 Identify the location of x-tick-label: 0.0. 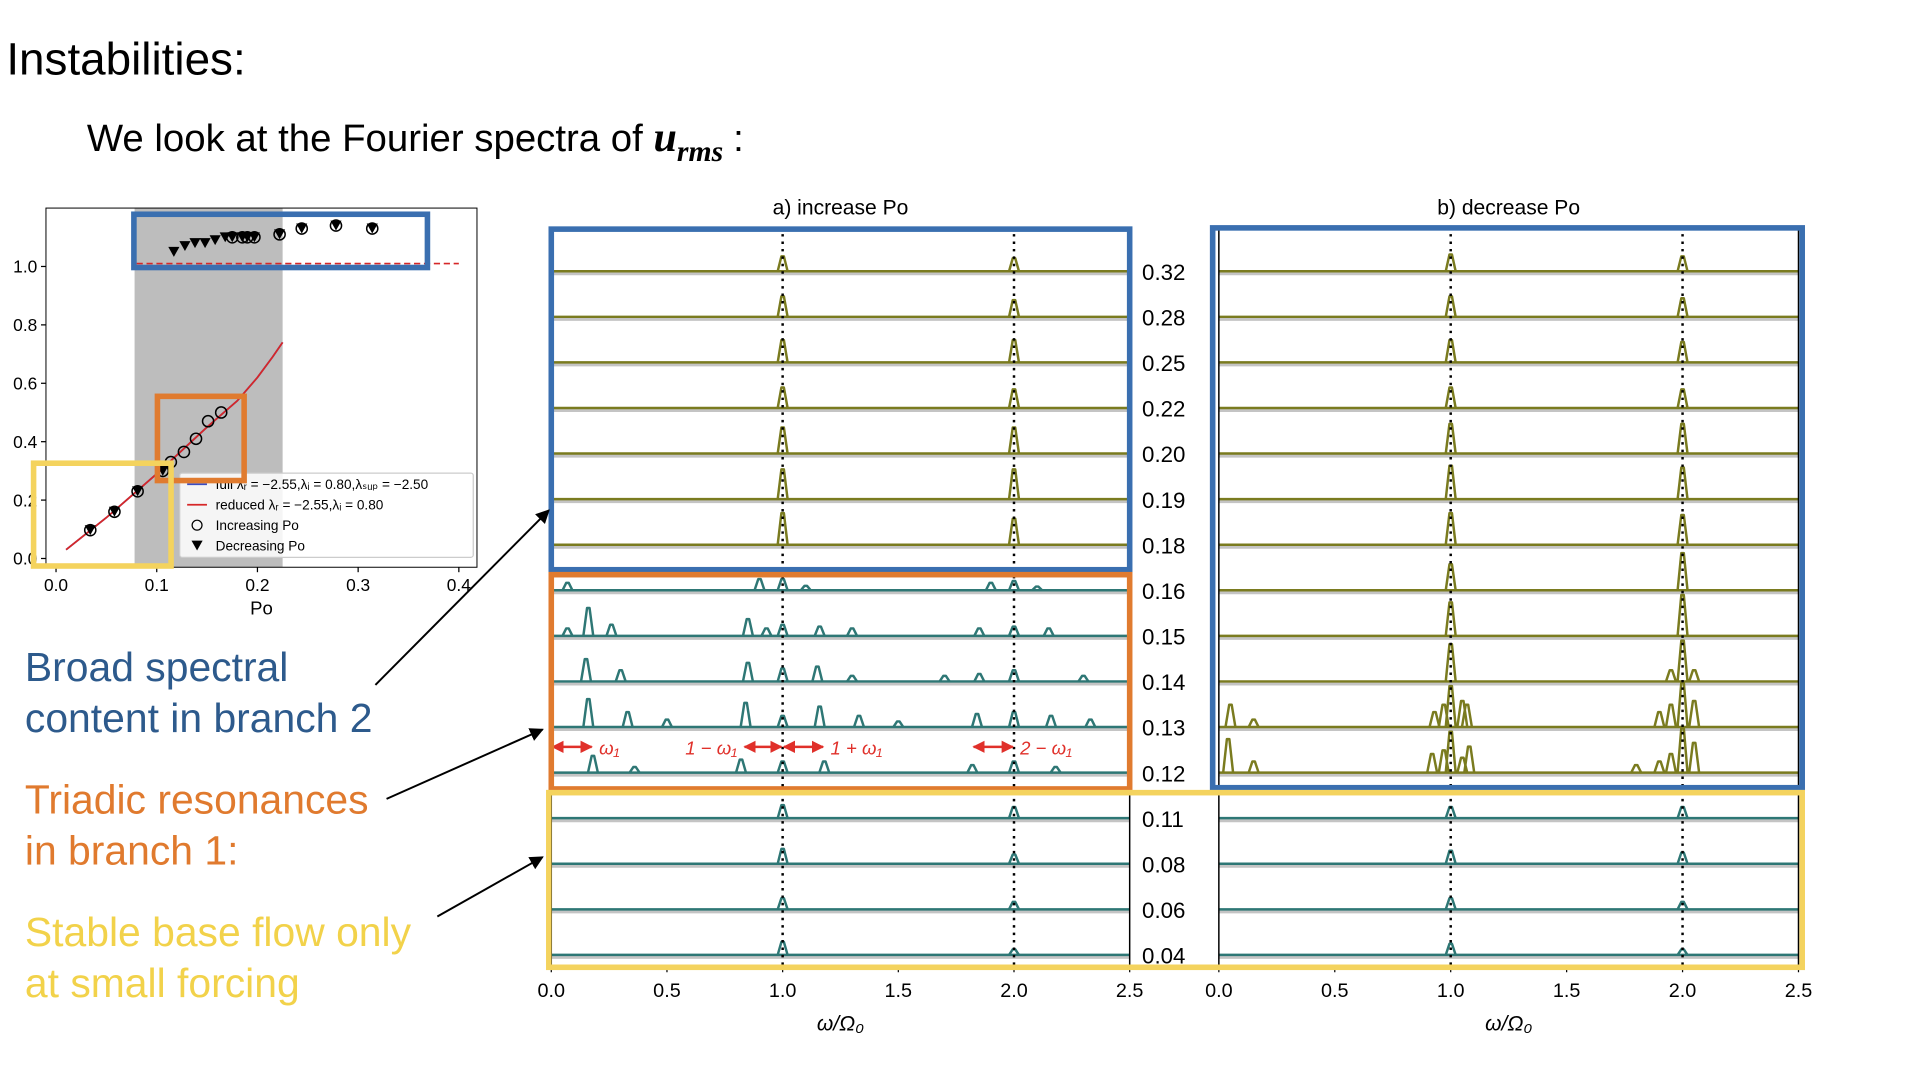
(552, 991).